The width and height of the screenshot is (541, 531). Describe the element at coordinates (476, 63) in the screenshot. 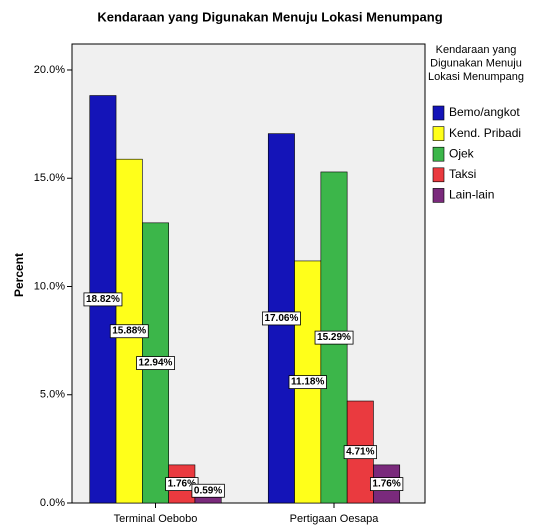

I see `legend-title: Digunakan Menuju` at that location.